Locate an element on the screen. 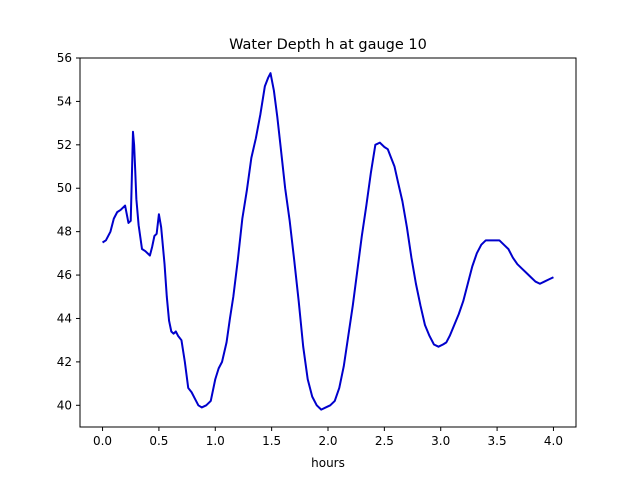  x-tick-label: 0.0 is located at coordinates (102, 441).